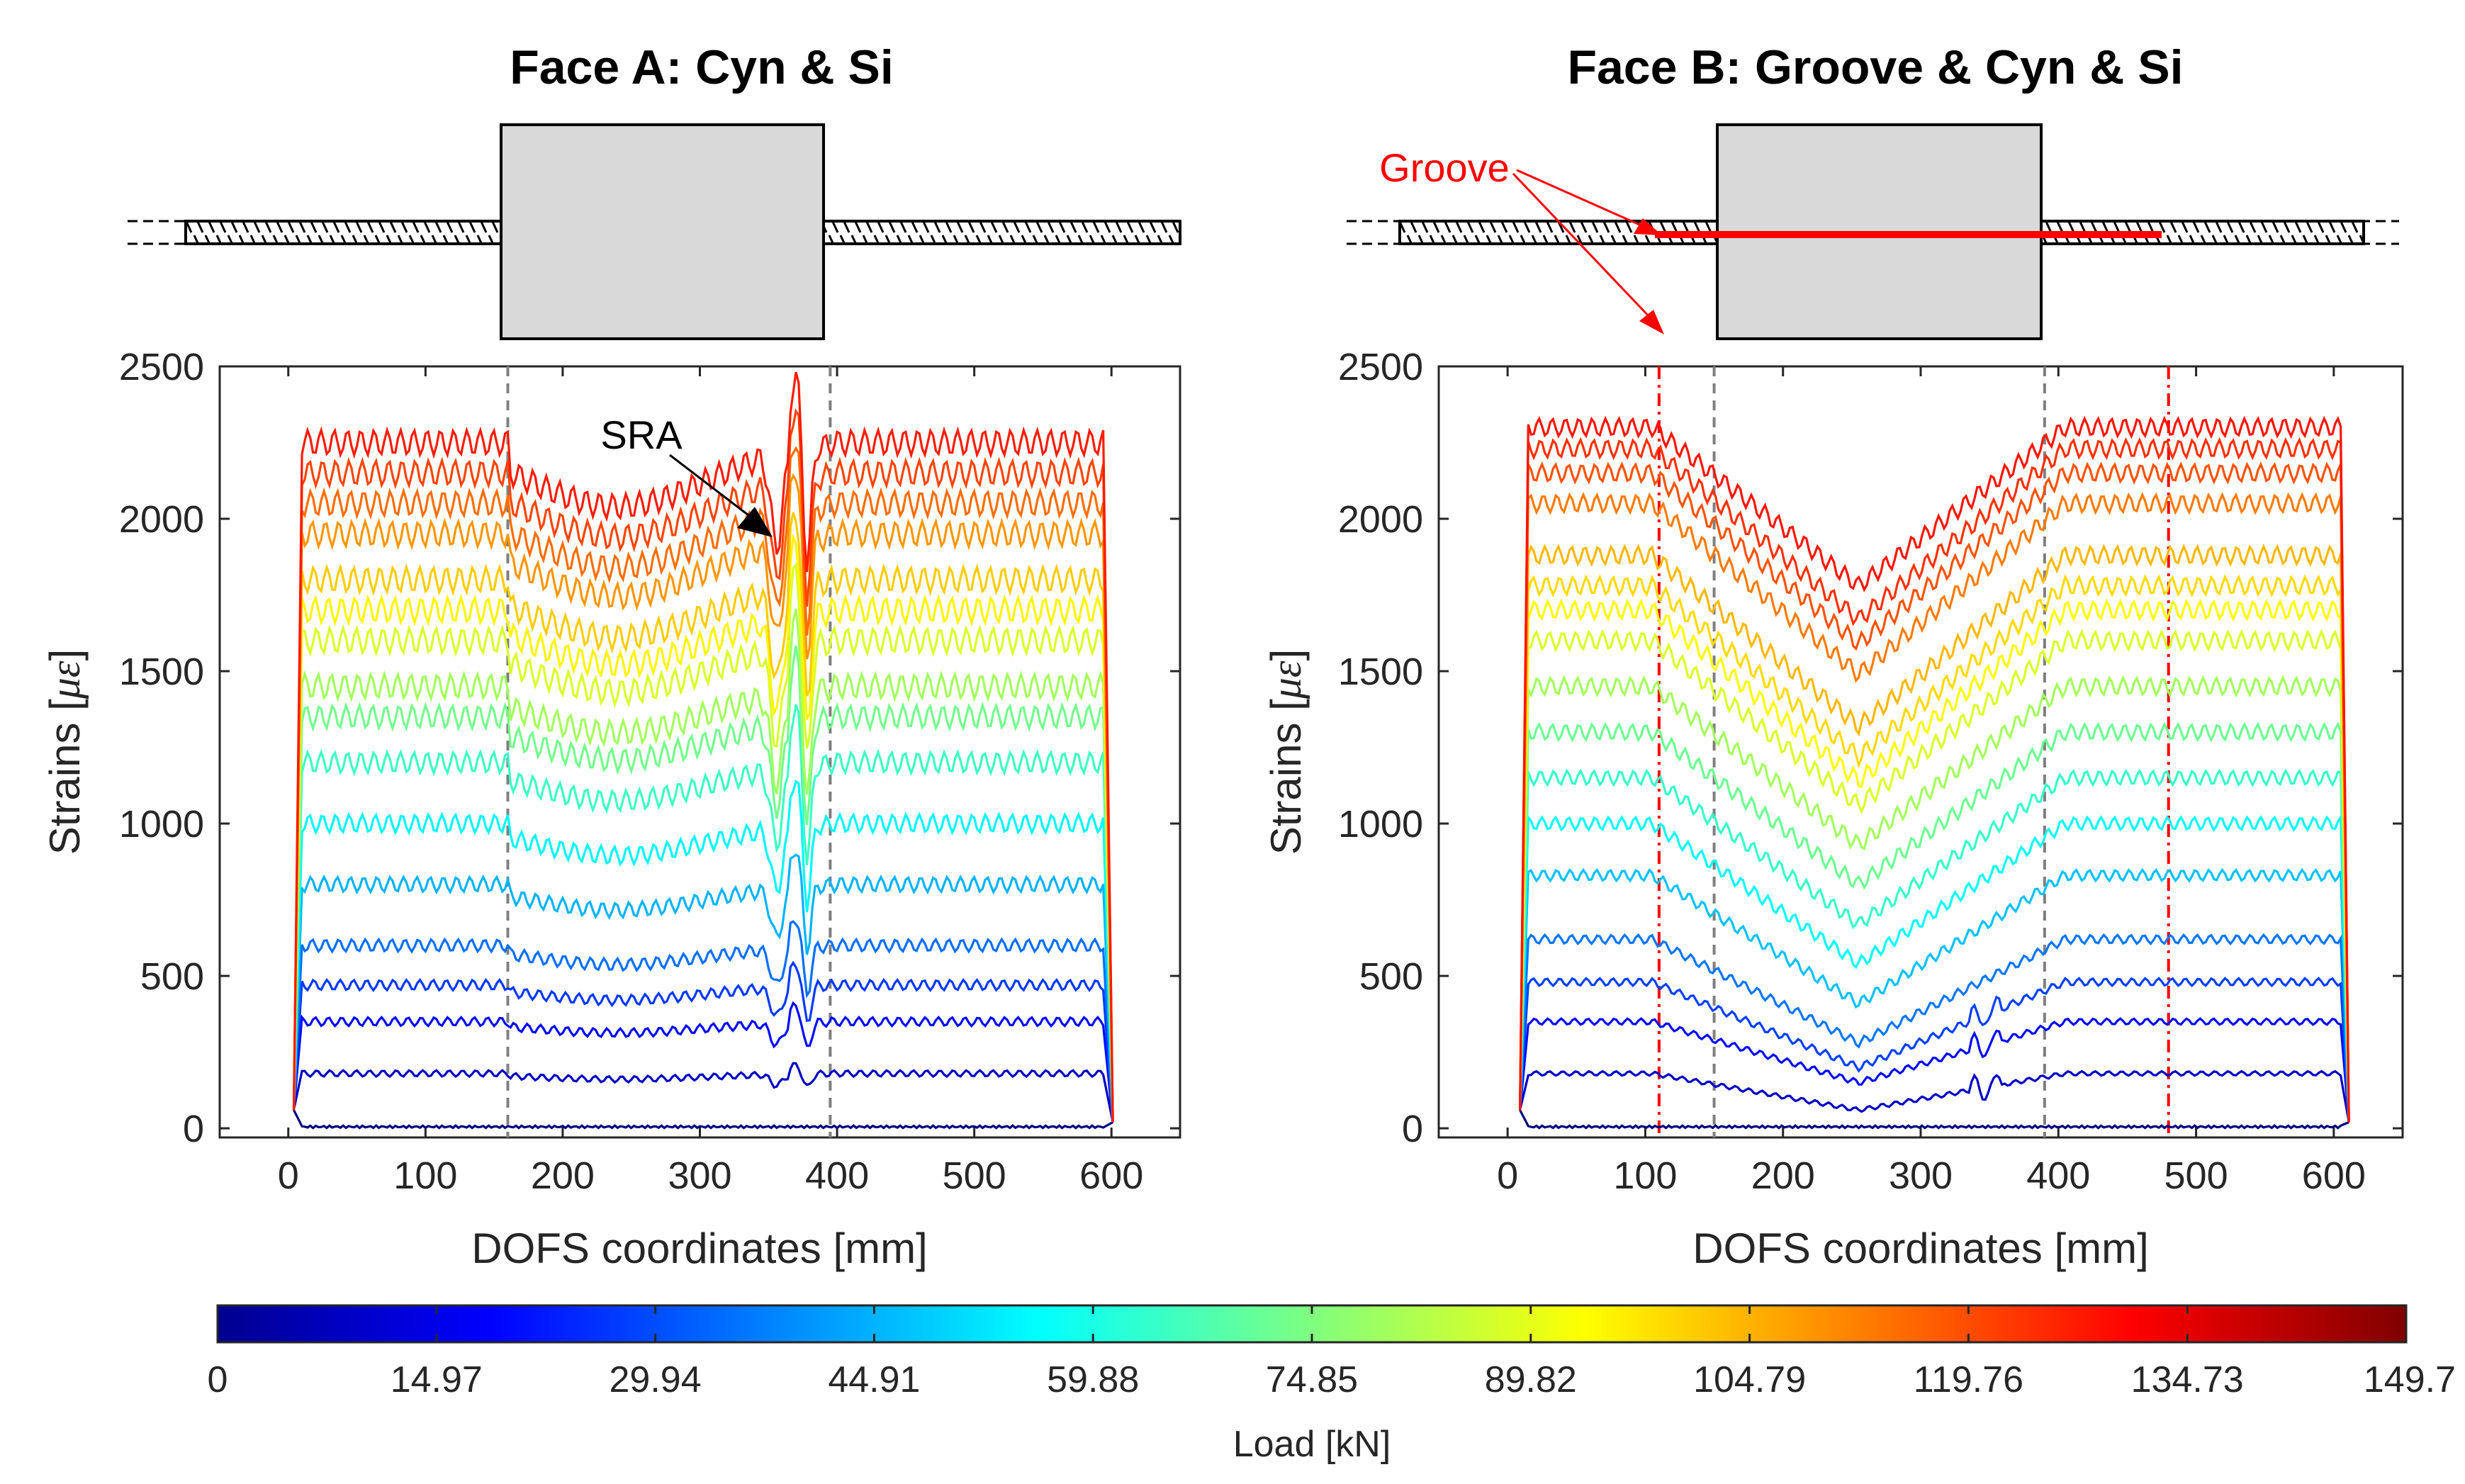  Describe the element at coordinates (1969, 1379) in the screenshot. I see `colorbar-tick-label: 119.76` at that location.